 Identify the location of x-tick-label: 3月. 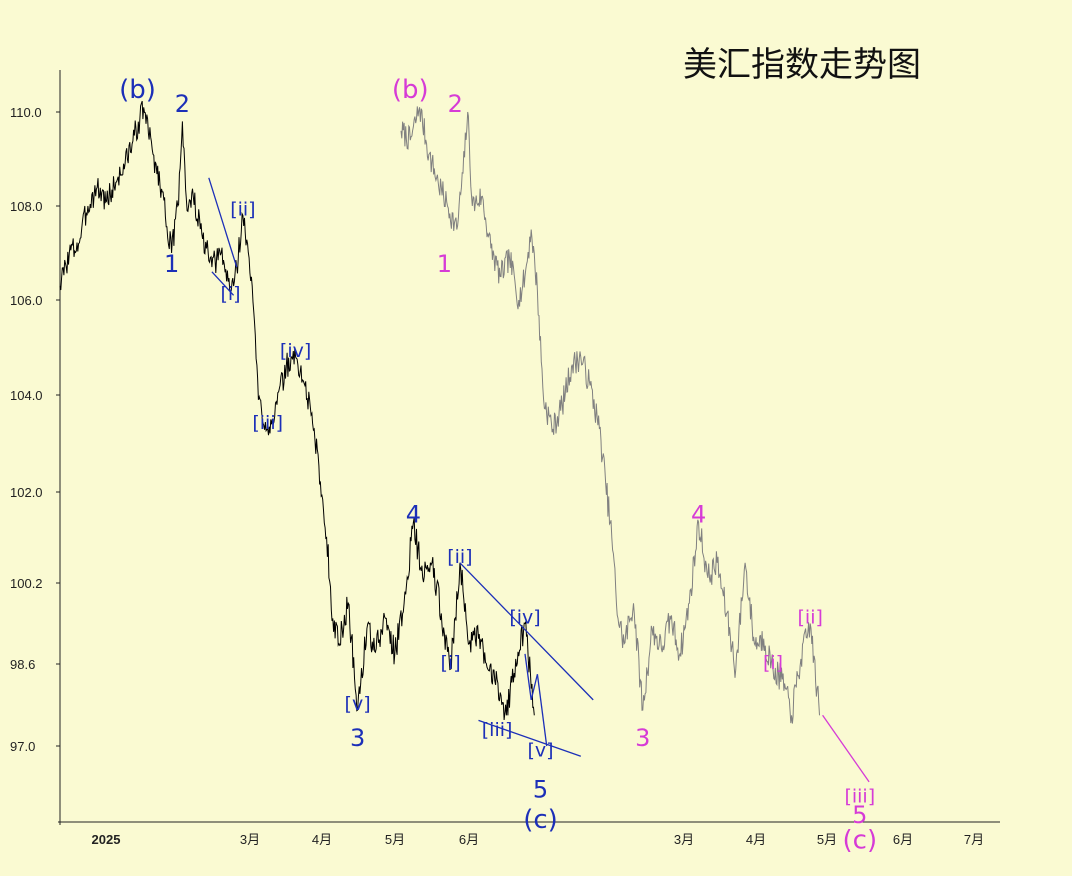
(250, 839).